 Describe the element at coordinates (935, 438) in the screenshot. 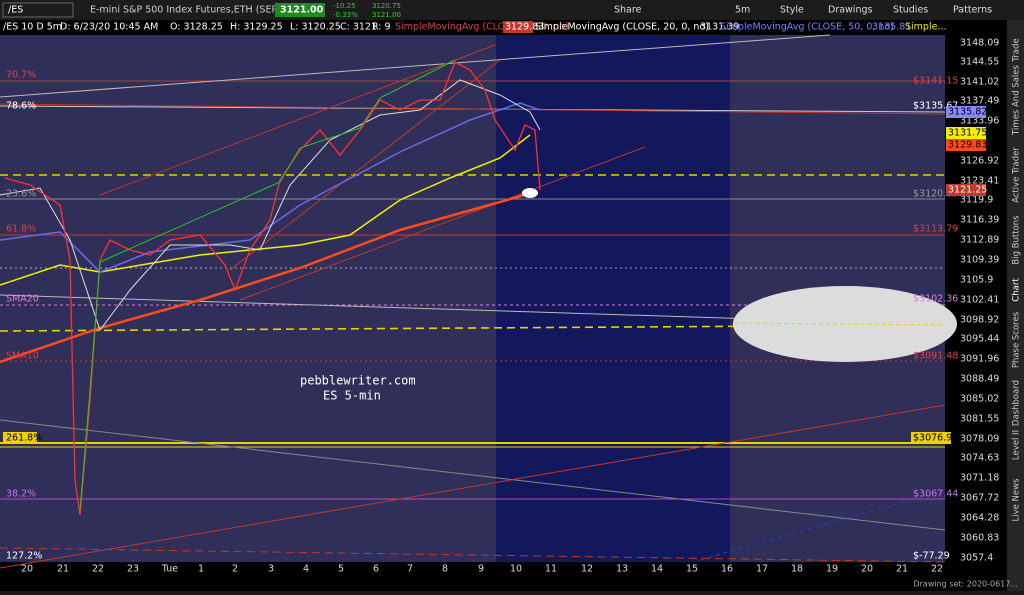

I see `price-marker: $3076.93` at that location.